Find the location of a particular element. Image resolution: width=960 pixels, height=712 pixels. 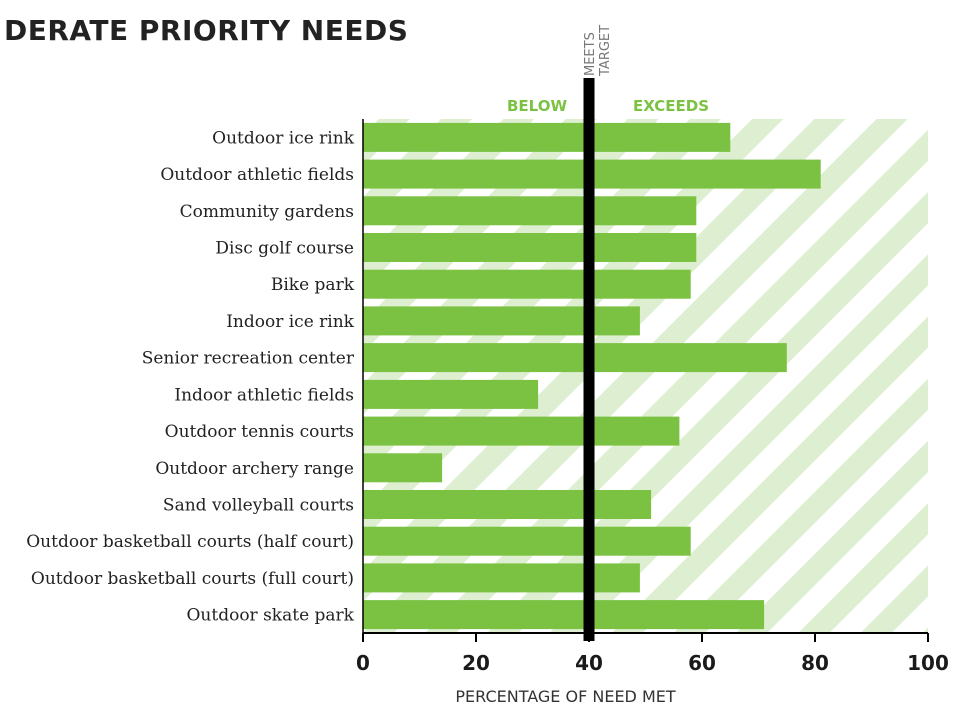

page-title: DERATE PRIORITY NEEDS is located at coordinates (206, 30).